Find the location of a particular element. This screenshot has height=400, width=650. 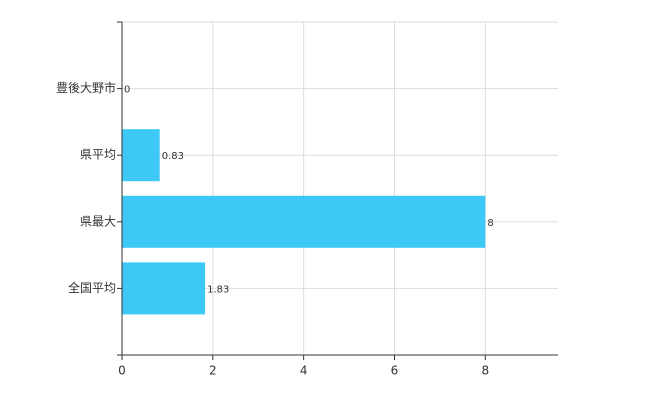

y-tick-label: 県平均 is located at coordinates (98, 155).